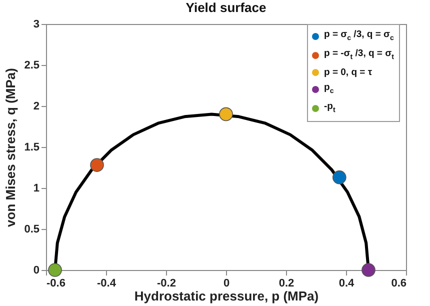 The height and width of the screenshot is (306, 430). Describe the element at coordinates (359, 54) in the screenshot. I see `legend-label: p = -σ$_{t}$ /3, q = σ$_{t}$` at that location.